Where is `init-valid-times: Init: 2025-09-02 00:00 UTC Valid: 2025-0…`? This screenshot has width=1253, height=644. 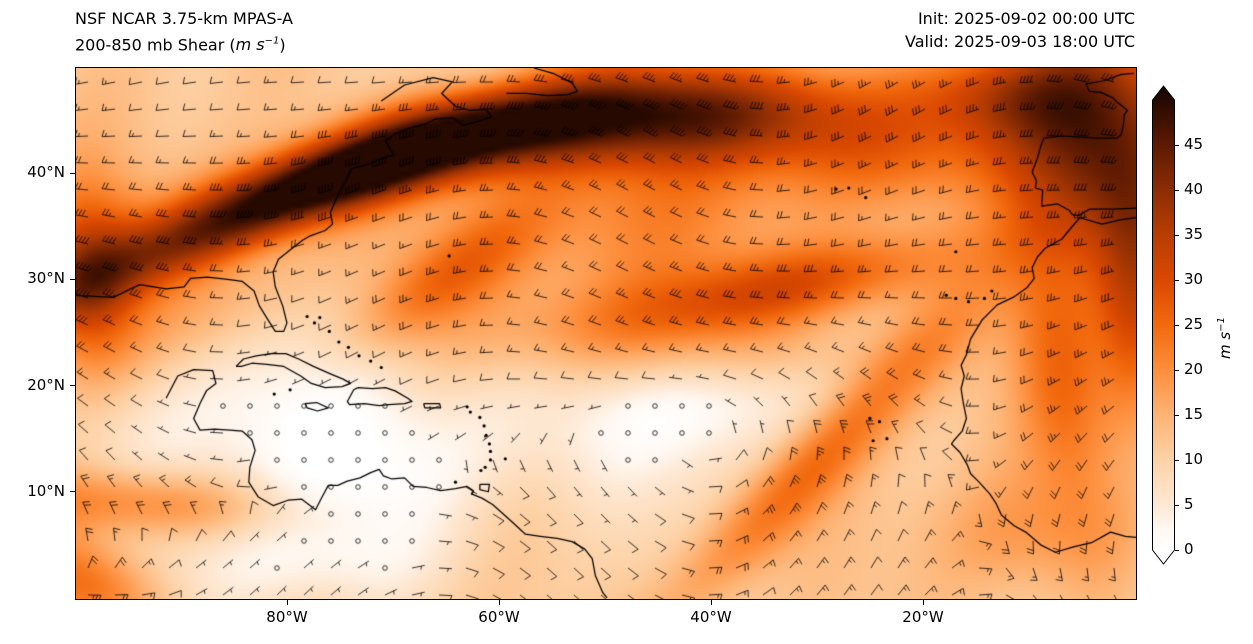
init-valid-times: Init: 2025-09-02 00:00 UTC Valid: 2025-0… is located at coordinates (1020, 30).